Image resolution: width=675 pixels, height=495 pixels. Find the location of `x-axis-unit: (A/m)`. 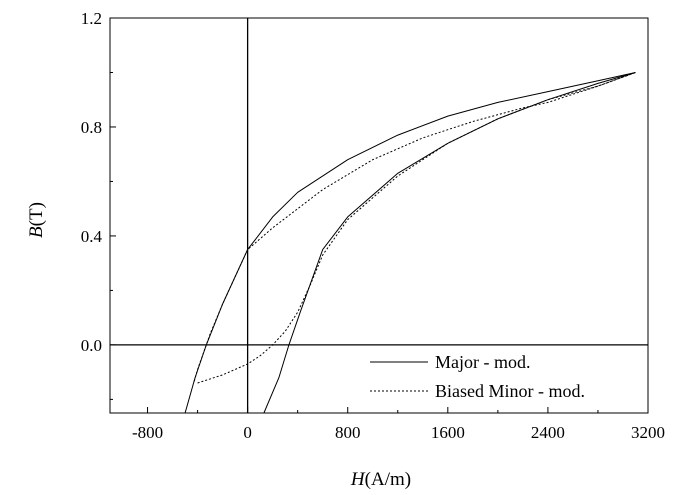

x-axis-unit: (A/m) is located at coordinates (388, 479).